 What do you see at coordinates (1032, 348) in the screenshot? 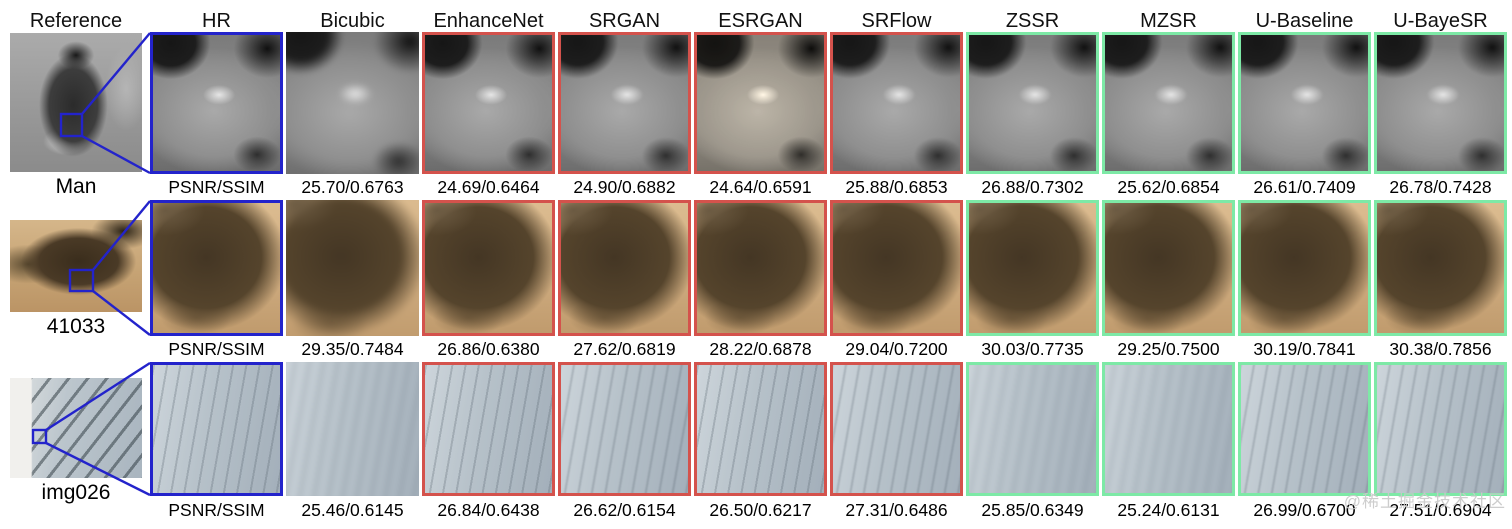
I see `psnr-ssim-value: 30.03/0.7735` at bounding box center [1032, 348].